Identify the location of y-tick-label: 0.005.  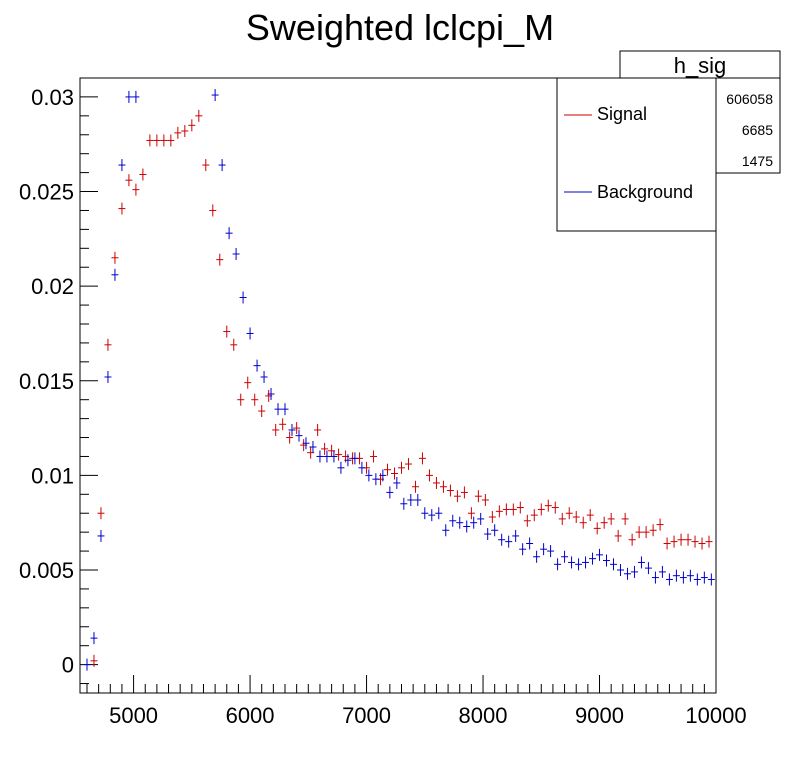
(46, 570).